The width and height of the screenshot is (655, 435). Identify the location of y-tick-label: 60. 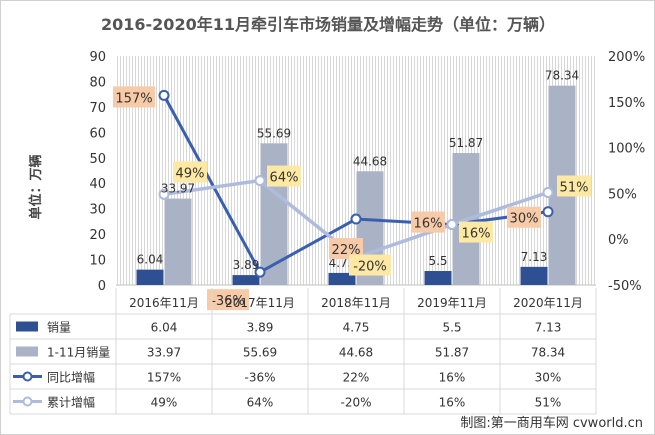
(97, 133).